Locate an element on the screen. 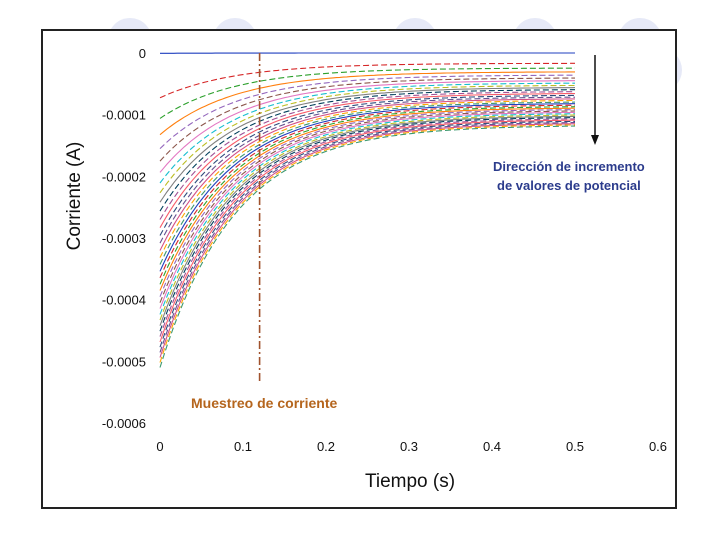 This screenshot has width=720, height=540. y-tick-label: -0.0002 is located at coordinates (124, 176).